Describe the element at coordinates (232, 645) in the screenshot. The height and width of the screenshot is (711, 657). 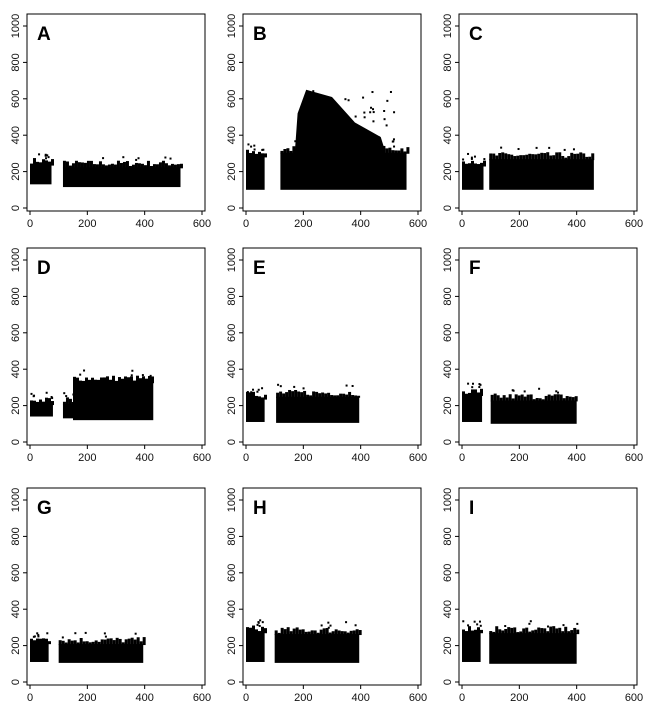
I see `y-tick-label: 200` at that location.